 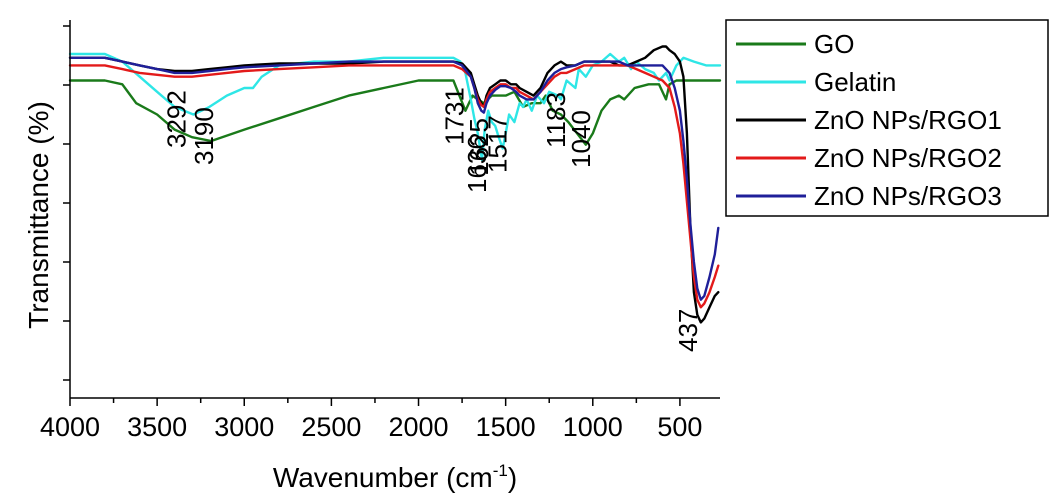 What do you see at coordinates (855, 82) in the screenshot?
I see `legend-label: Gelatin` at bounding box center [855, 82].